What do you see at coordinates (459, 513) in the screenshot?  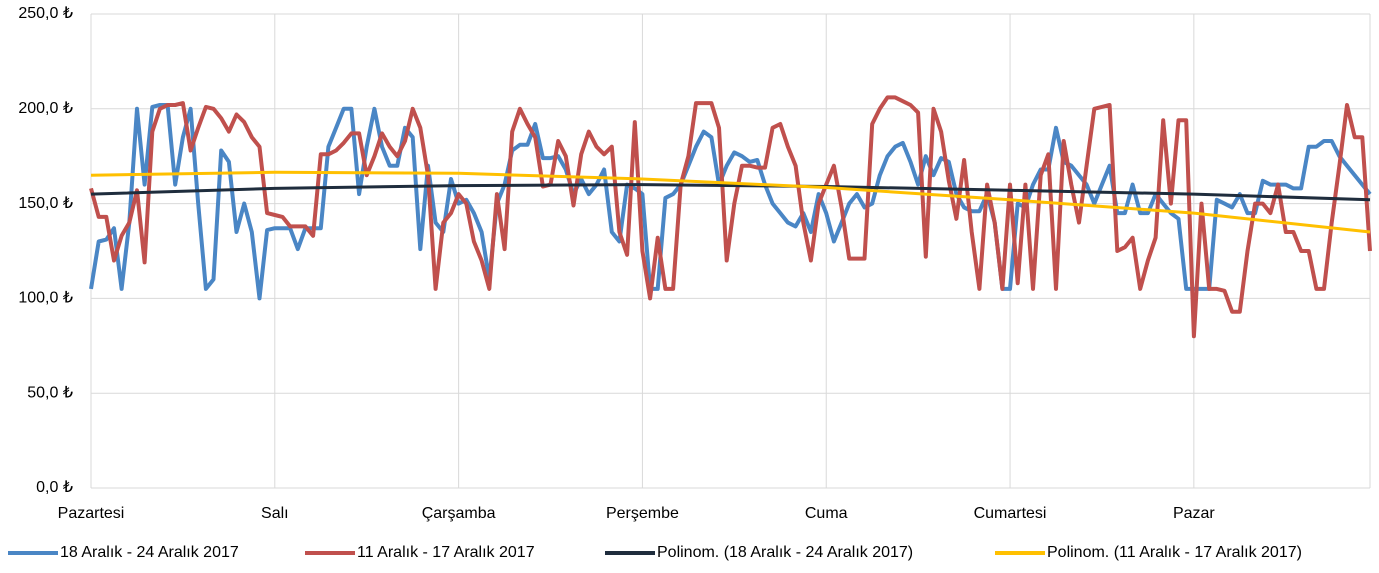 I see `x-tick-label: Çarşamba` at bounding box center [459, 513].